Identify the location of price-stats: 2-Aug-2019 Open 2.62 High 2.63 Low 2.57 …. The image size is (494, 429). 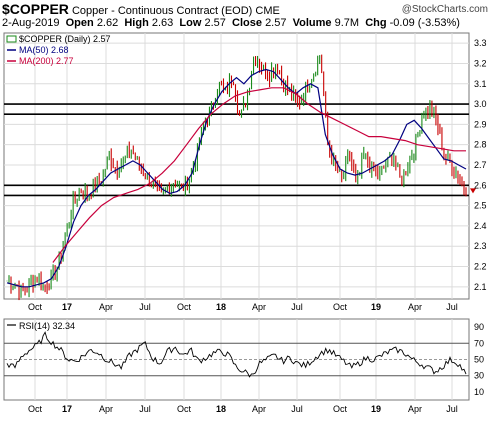
(231, 23).